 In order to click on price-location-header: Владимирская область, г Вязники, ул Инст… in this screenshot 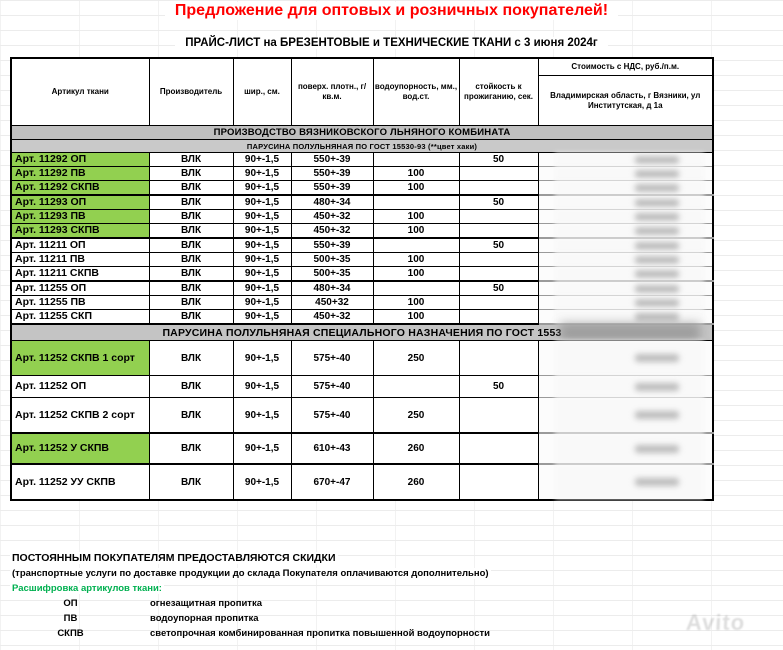, I will do `click(625, 100)`.